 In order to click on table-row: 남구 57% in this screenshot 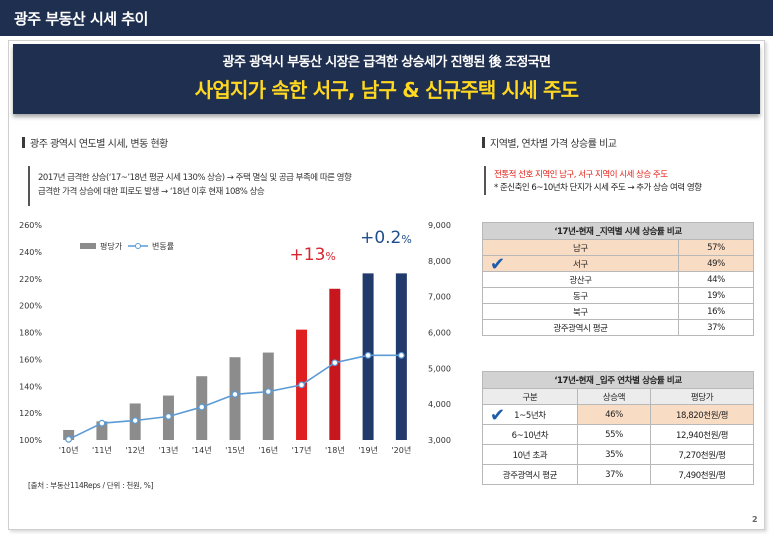, I will do `click(618, 247)`.